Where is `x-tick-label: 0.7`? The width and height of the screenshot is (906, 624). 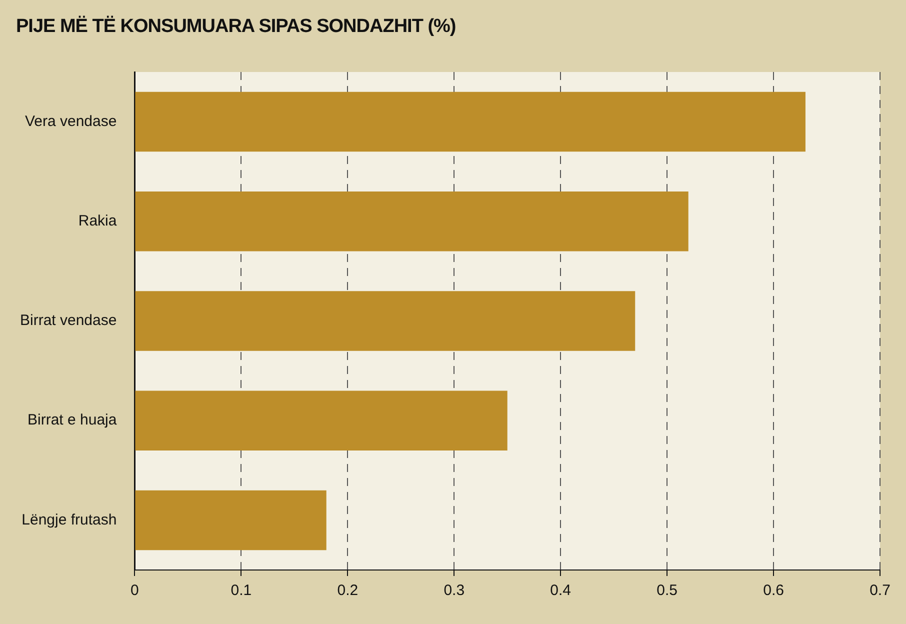 x-tick-label: 0.7 is located at coordinates (880, 591).